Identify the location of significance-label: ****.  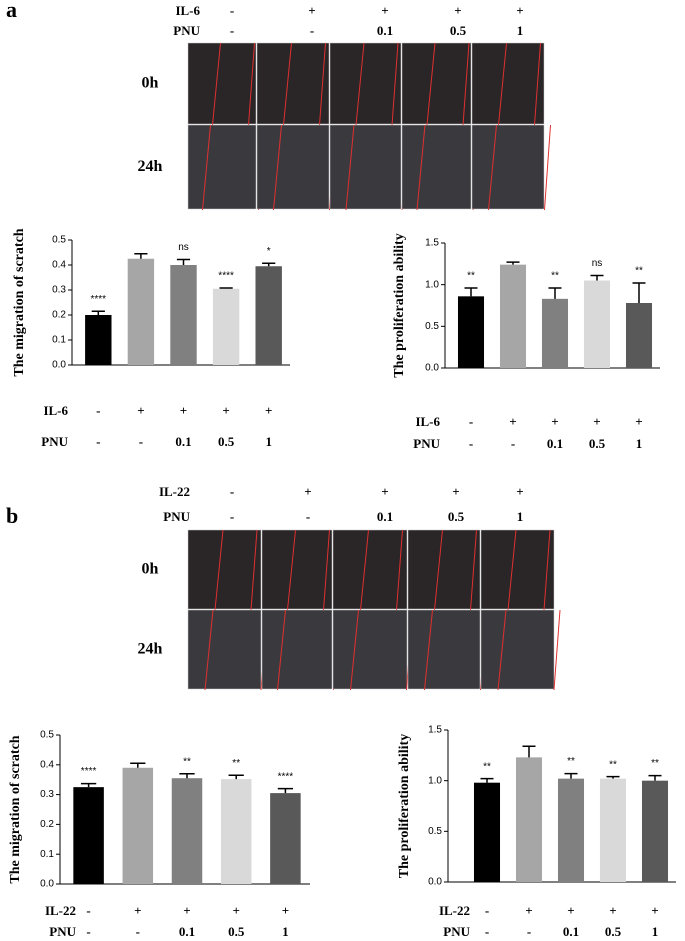
(286, 776).